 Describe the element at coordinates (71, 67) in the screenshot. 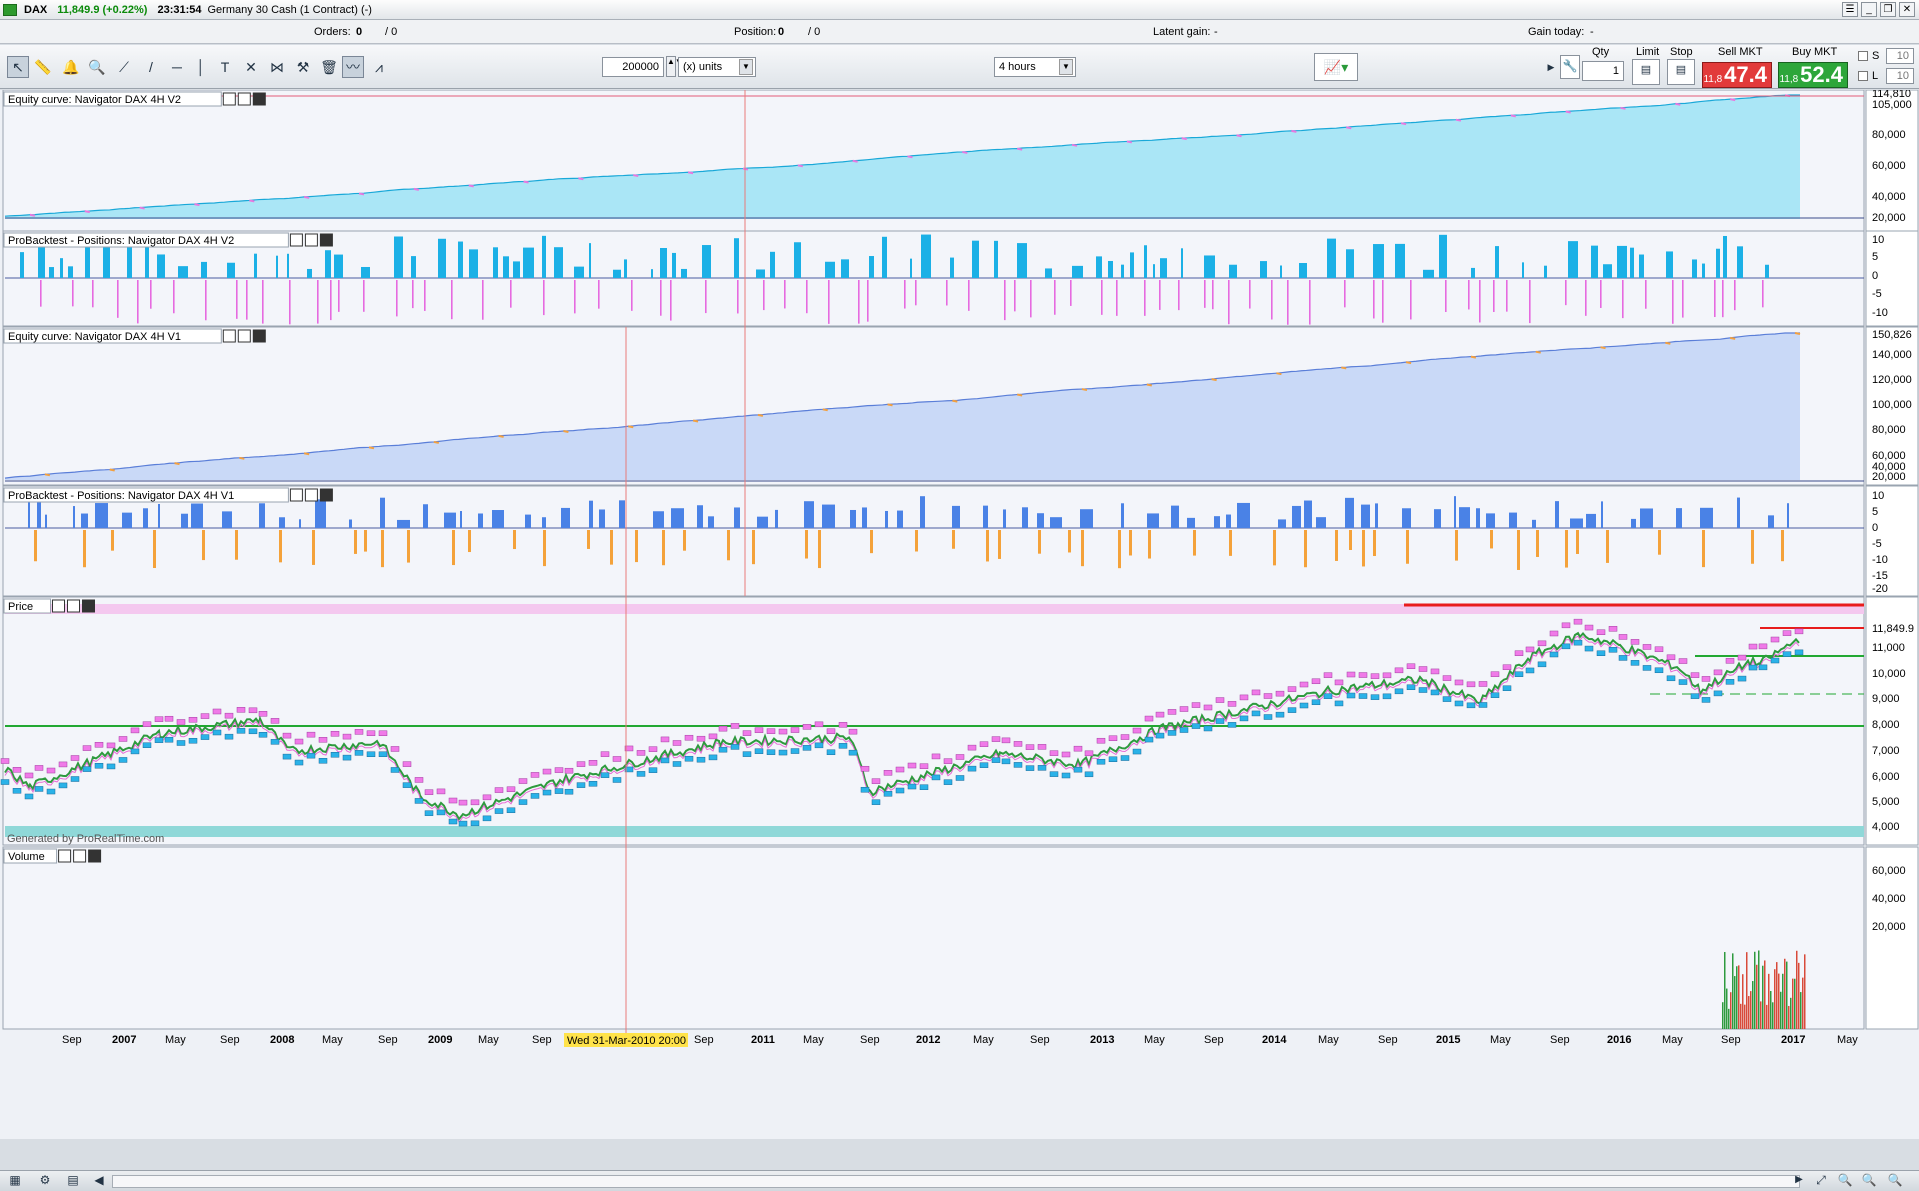

I see `alert-bell-icon: 🔔` at that location.